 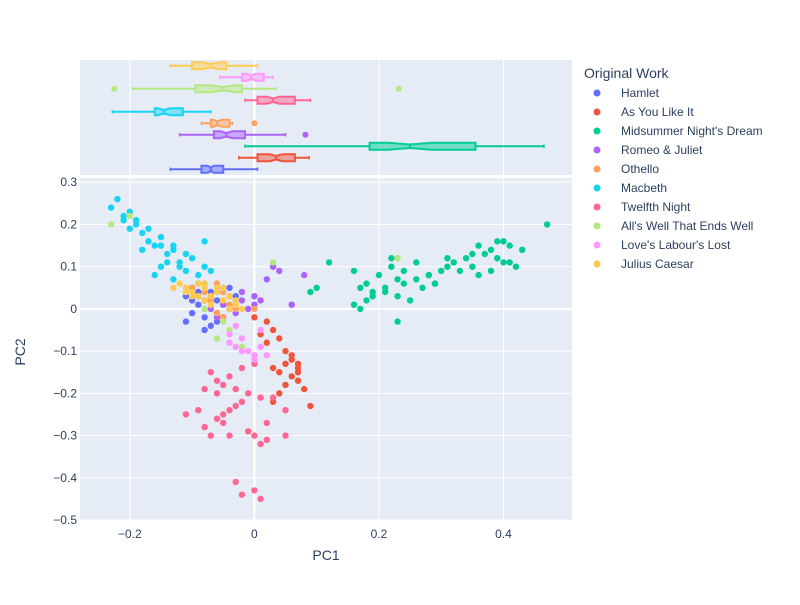 I want to click on legend-item: Midsummer Night's Dream, so click(x=678, y=131).